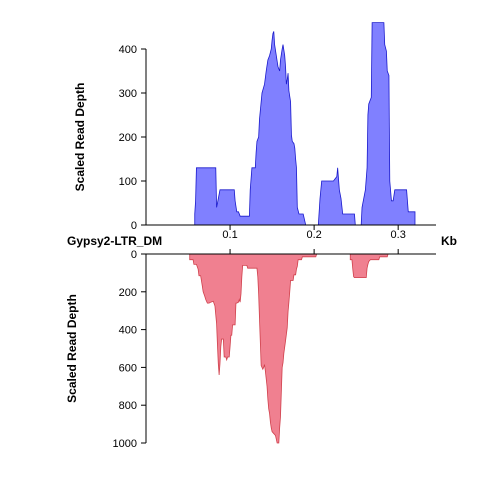  Describe the element at coordinates (128, 94) in the screenshot. I see `top-y-tick-label: 300` at that location.